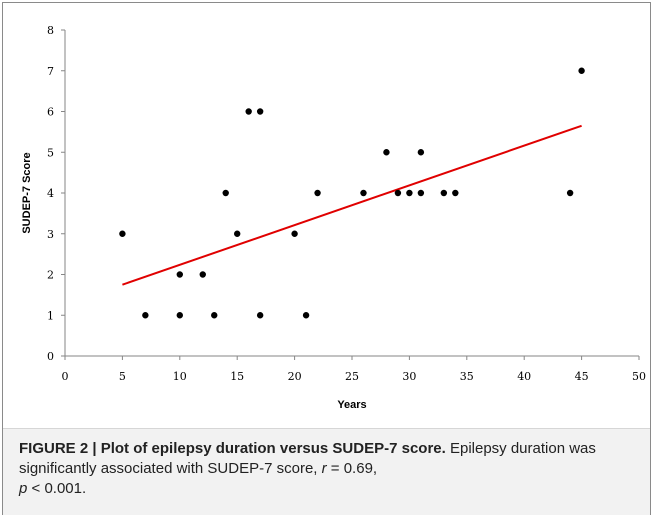 The width and height of the screenshot is (655, 519). I want to click on caption-p-symbol: p, so click(23, 488).